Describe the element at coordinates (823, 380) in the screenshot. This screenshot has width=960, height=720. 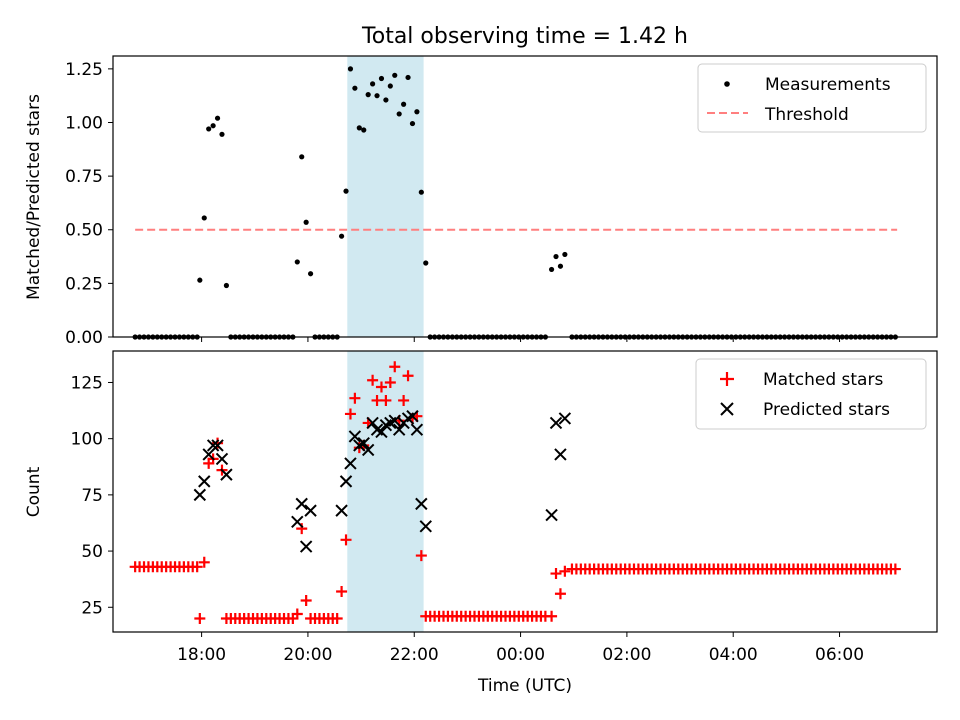
I see `matched-legend-label: Matched stars` at that location.